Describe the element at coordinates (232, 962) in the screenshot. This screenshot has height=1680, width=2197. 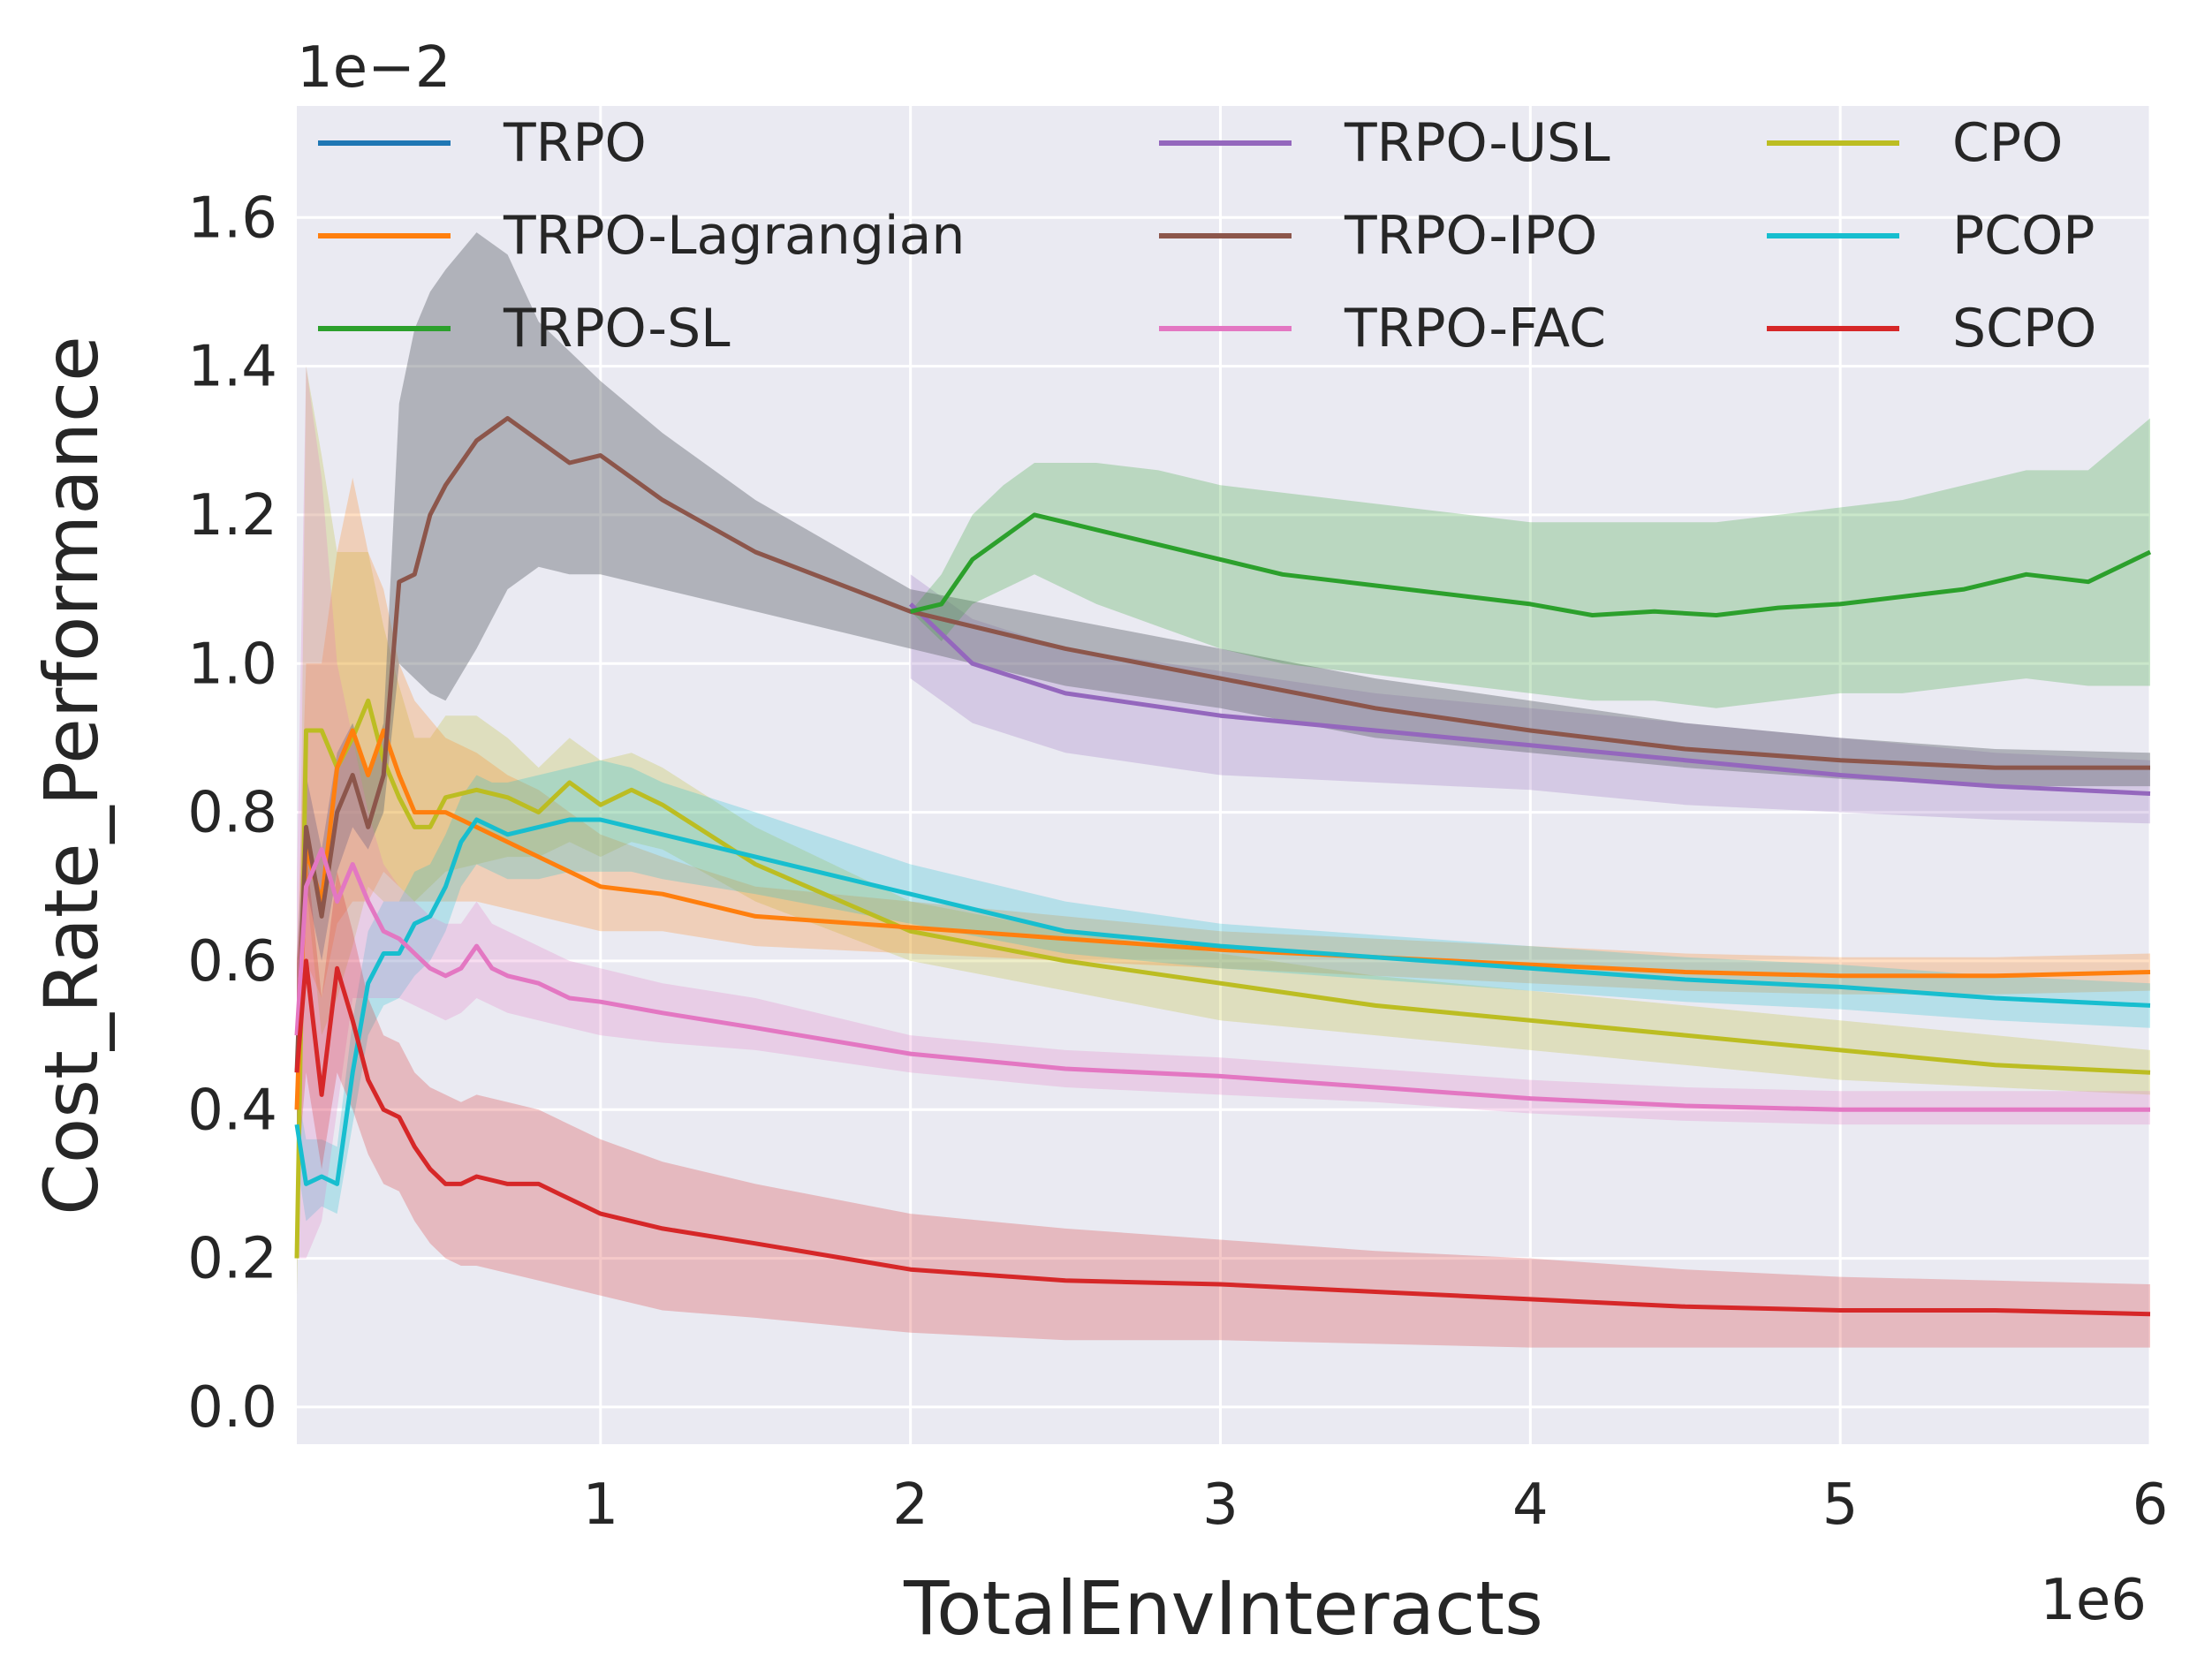
I see `y-tick-label: 0.6` at that location.